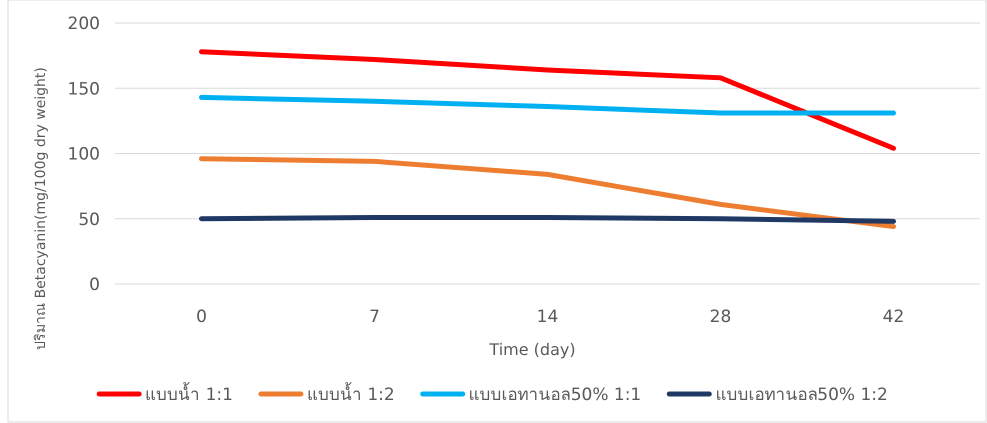 The width and height of the screenshot is (987, 423). I want to click on legend-label: แบบน้ำ 1:1, so click(189, 393).